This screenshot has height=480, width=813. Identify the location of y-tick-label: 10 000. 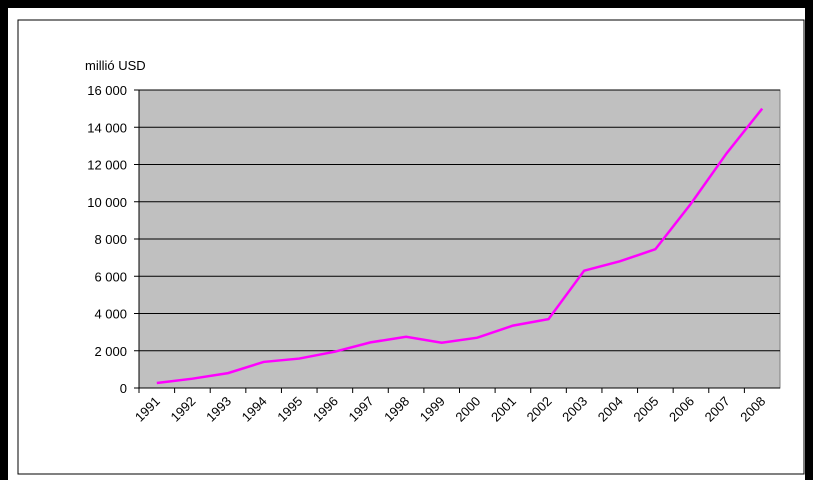
(107, 202).